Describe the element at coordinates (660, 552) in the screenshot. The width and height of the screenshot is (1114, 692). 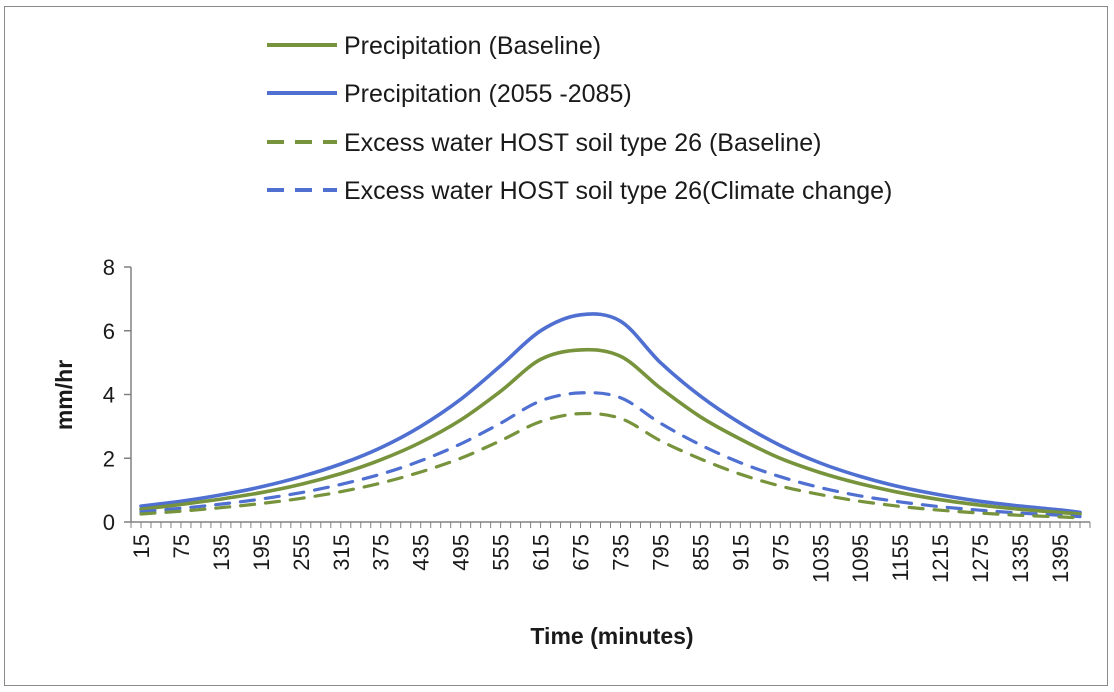
I see `x-tick-label: 795` at that location.